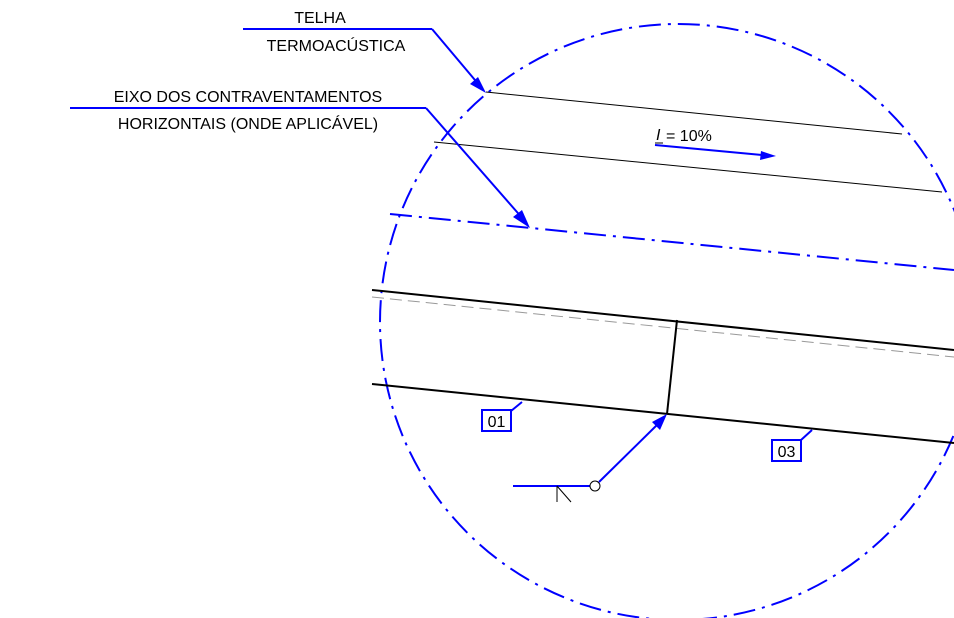 The image size is (954, 618). Describe the element at coordinates (662, 327) in the screenshot. I see `beam-hidden-line` at that location.